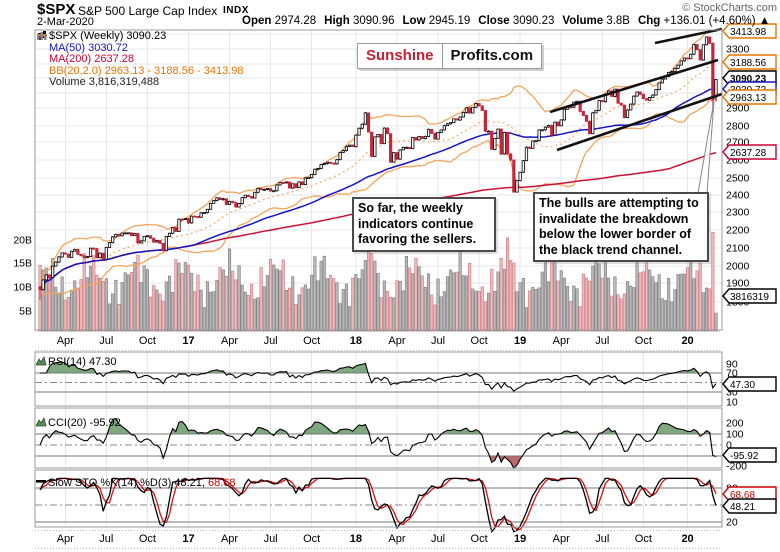  Describe the element at coordinates (748, 79) in the screenshot. I see `svg-text: 3090.23` at that location.